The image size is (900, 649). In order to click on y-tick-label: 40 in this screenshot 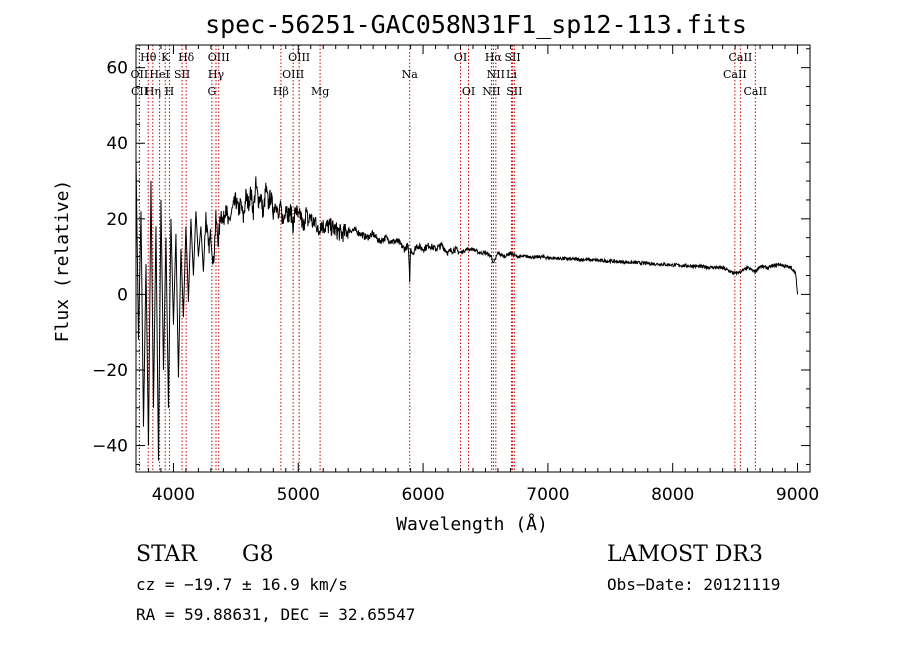, I will do `click(117, 144)`.